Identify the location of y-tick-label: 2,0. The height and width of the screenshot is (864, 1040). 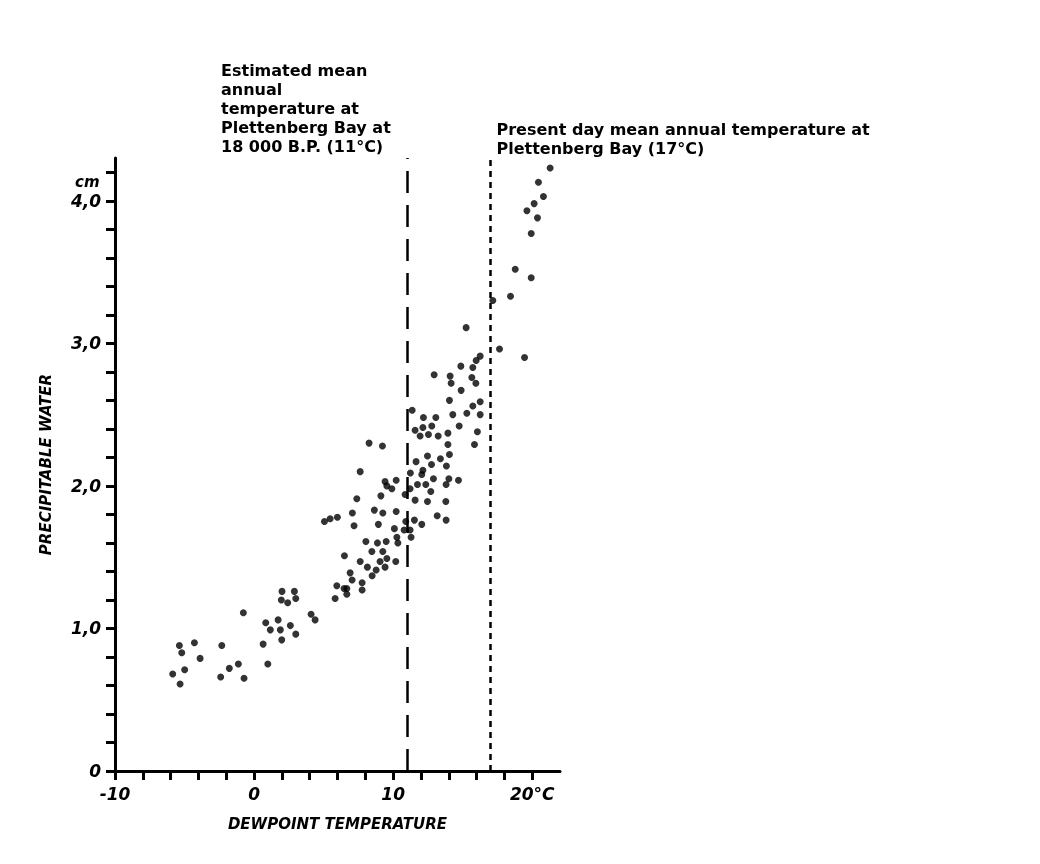
(86, 485).